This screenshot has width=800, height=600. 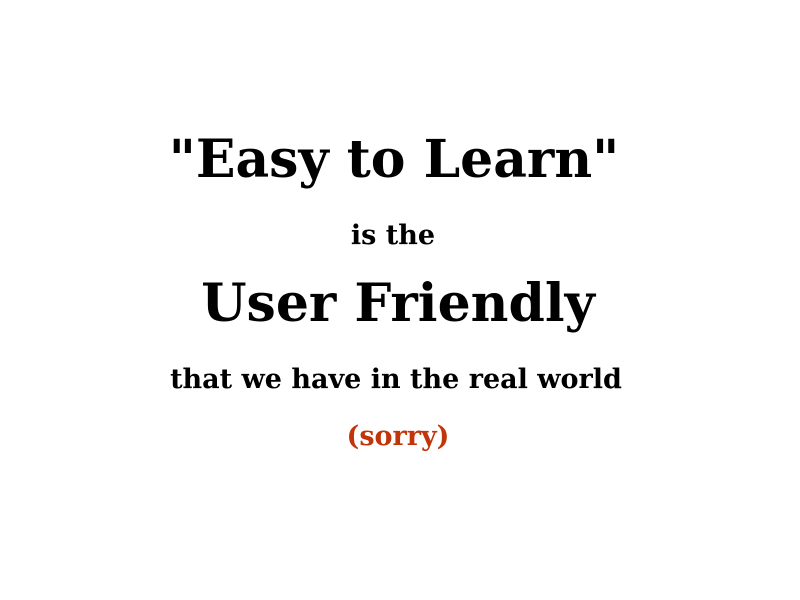 I want to click on headline-easy-to-learn: "Easy to Learn", so click(x=394, y=159).